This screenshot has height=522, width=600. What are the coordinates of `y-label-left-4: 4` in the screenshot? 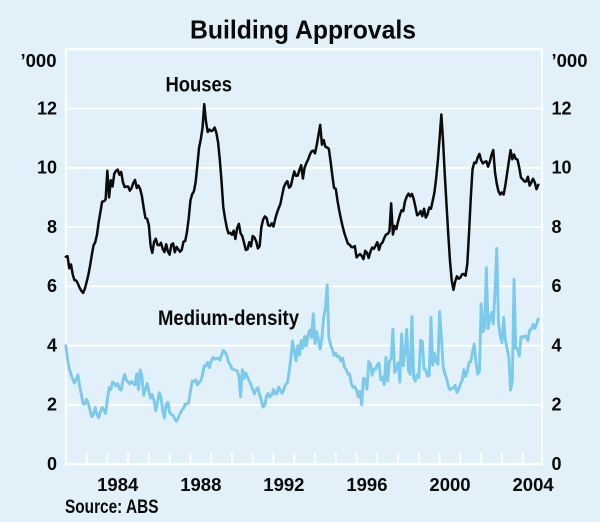 It's located at (52, 345).